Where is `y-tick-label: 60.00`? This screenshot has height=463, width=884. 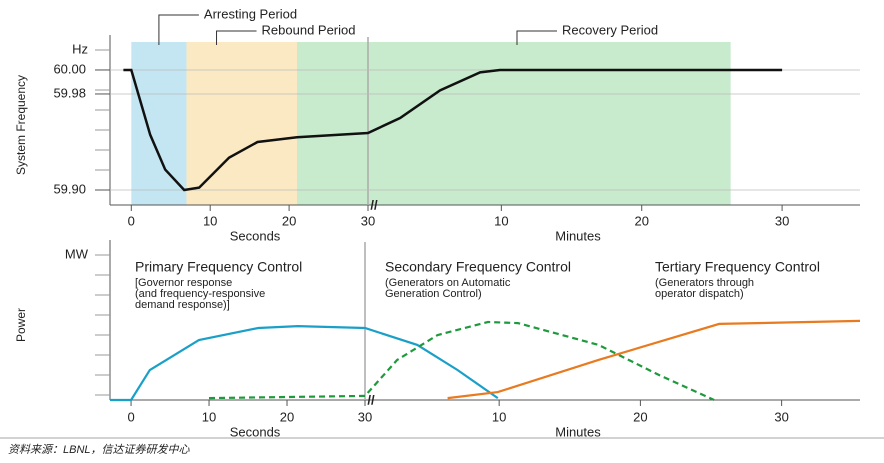
y-tick-label: 60.00 is located at coordinates (69, 68).